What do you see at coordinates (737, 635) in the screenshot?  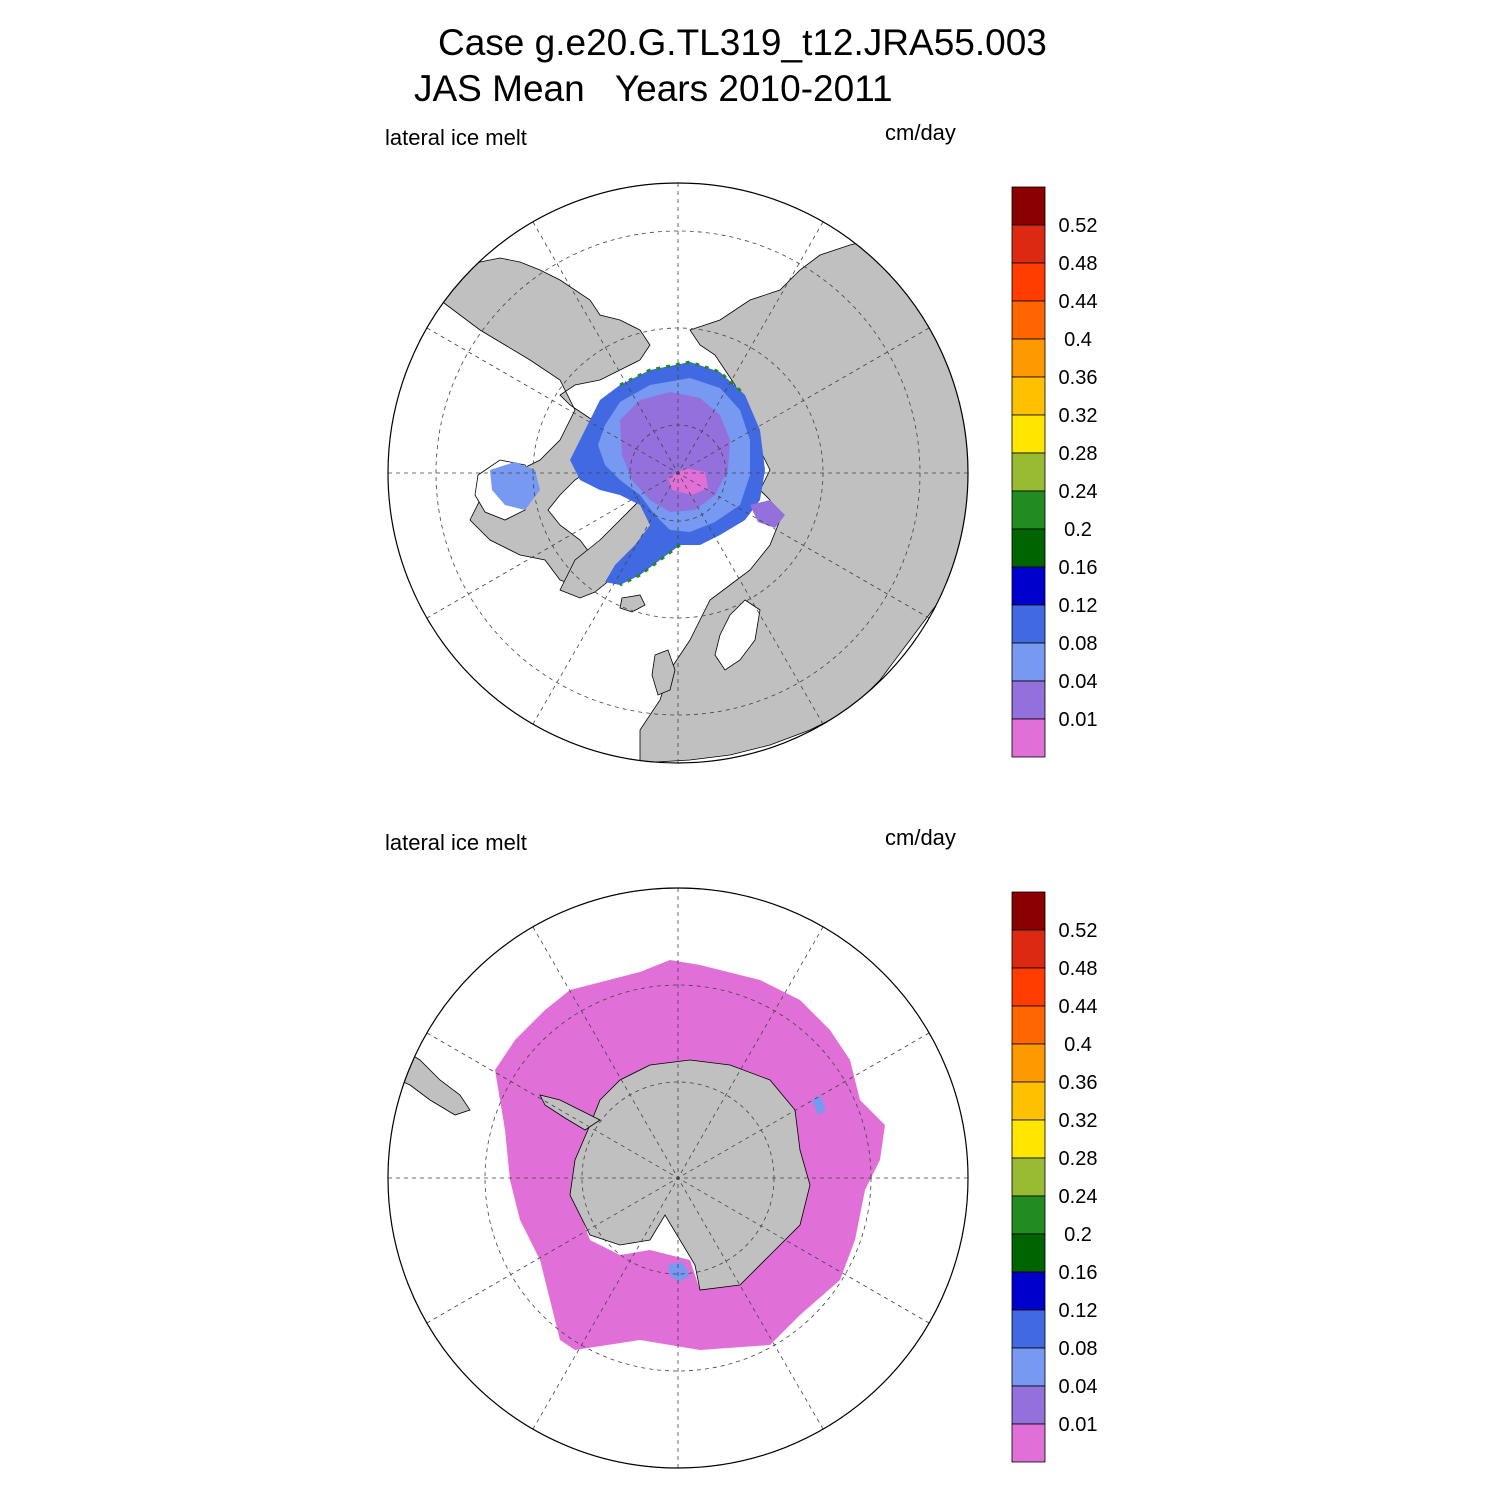 I see `baltic-sea` at bounding box center [737, 635].